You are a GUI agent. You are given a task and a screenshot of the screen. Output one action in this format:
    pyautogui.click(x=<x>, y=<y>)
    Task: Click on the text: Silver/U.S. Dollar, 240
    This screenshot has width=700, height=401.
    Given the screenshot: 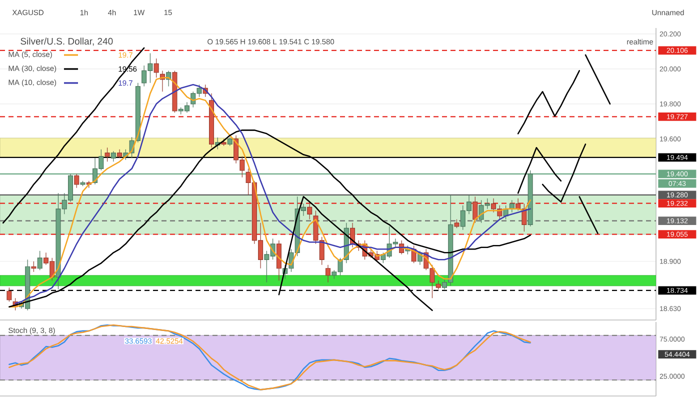 What is the action you would take?
    pyautogui.click(x=66, y=42)
    